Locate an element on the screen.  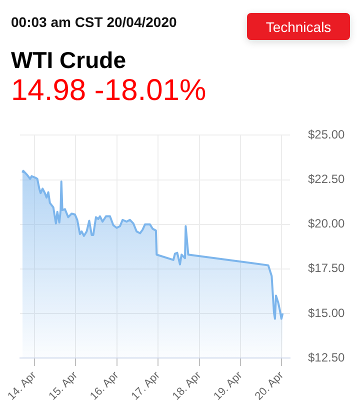
x-tick-label: 18. Apr is located at coordinates (187, 386).